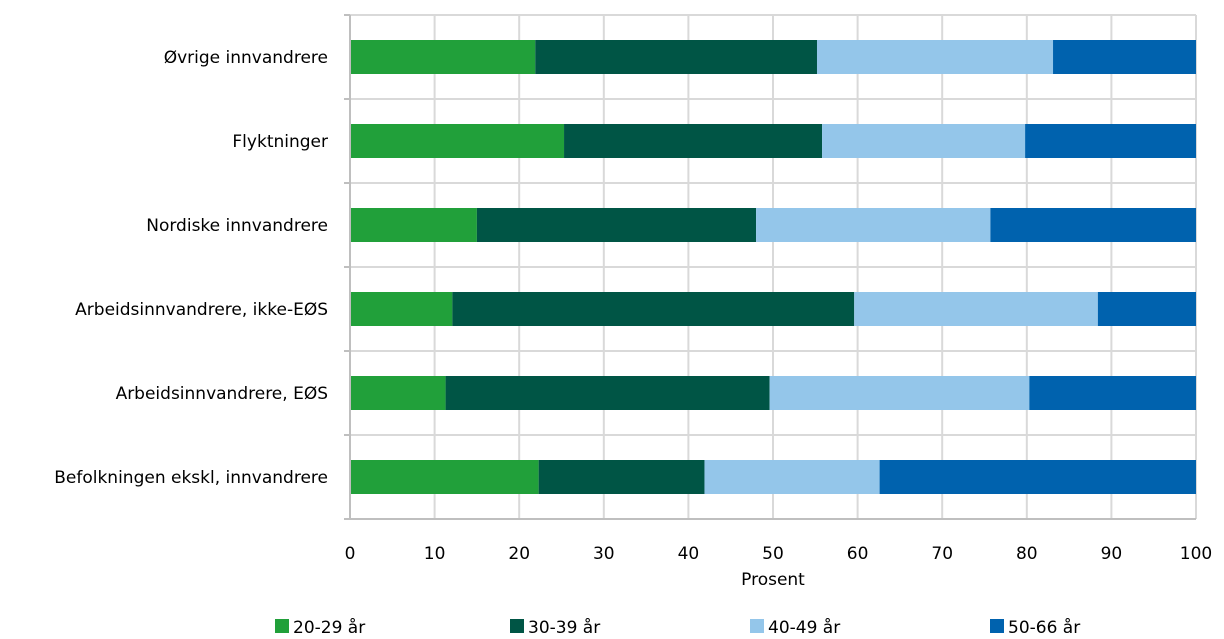  What do you see at coordinates (201, 310) in the screenshot?
I see `category-label-4: Arbeidsinnvandrere, ikke-EØS` at bounding box center [201, 310].